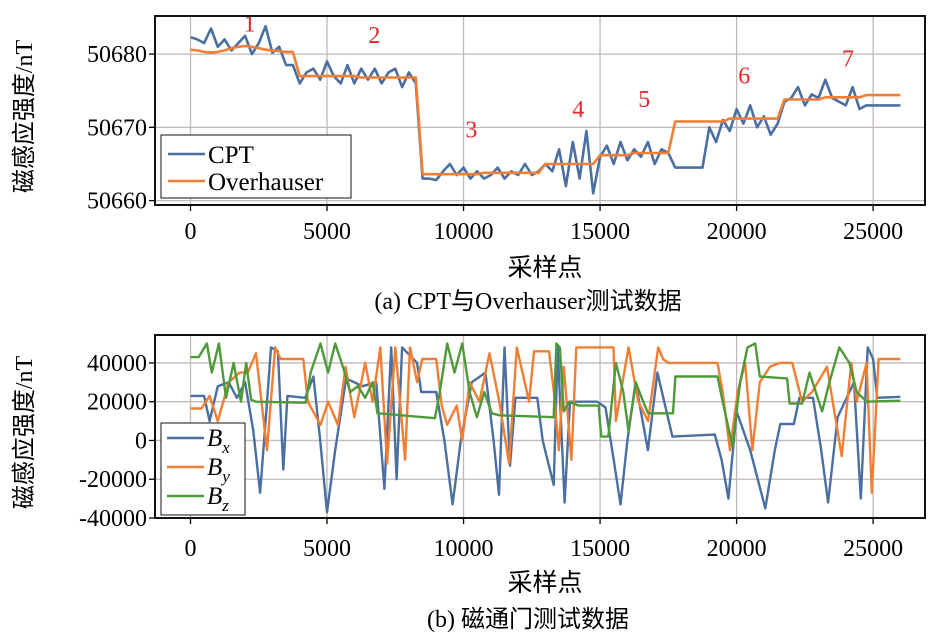 The height and width of the screenshot is (643, 945). I want to click on legend-label: Bz, so click(218, 499).